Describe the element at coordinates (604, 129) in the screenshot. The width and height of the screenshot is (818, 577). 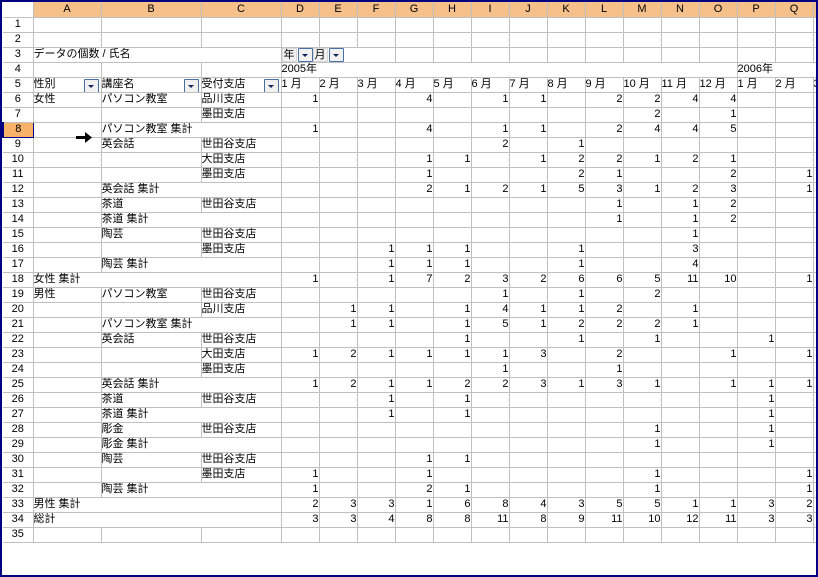
I see `cell-L8: 2` at that location.